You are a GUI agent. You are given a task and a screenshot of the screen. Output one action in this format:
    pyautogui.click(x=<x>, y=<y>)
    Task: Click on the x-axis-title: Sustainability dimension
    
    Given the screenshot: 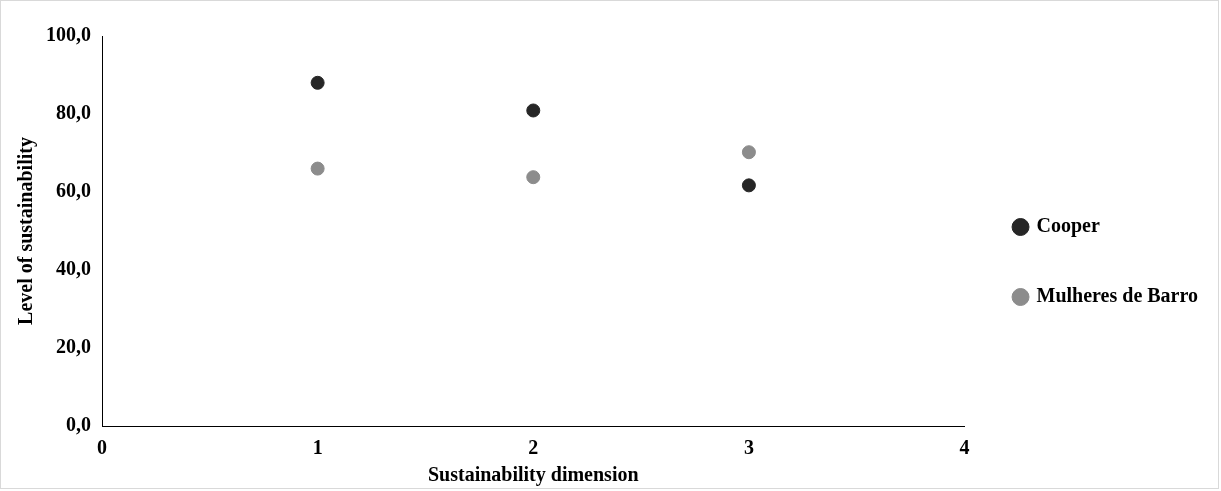 What is the action you would take?
    pyautogui.click(x=533, y=475)
    